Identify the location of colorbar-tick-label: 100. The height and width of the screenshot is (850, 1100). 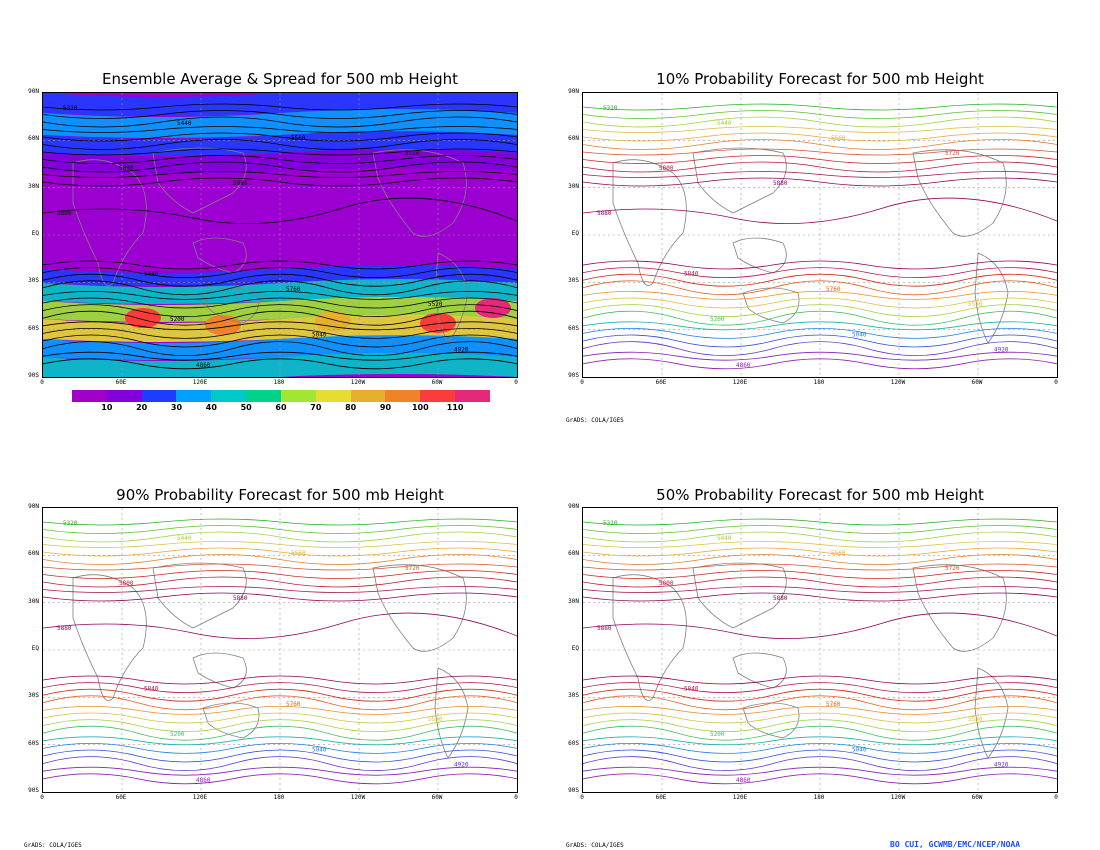
(420, 407).